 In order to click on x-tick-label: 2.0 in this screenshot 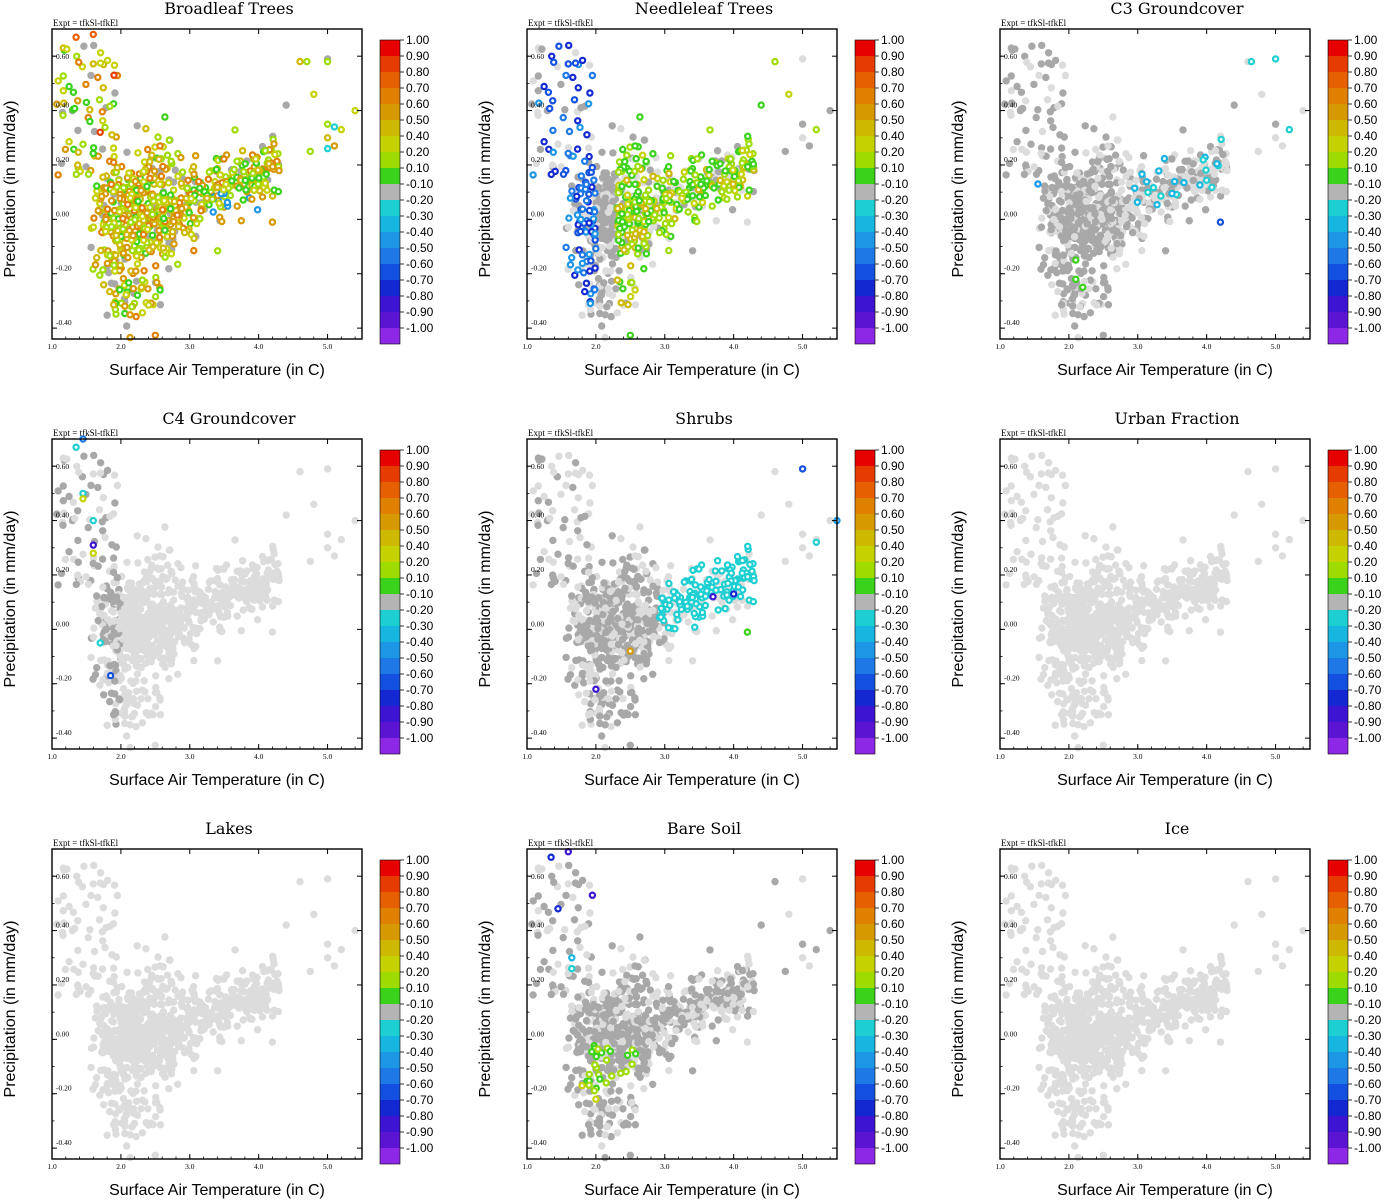, I will do `click(121, 756)`.